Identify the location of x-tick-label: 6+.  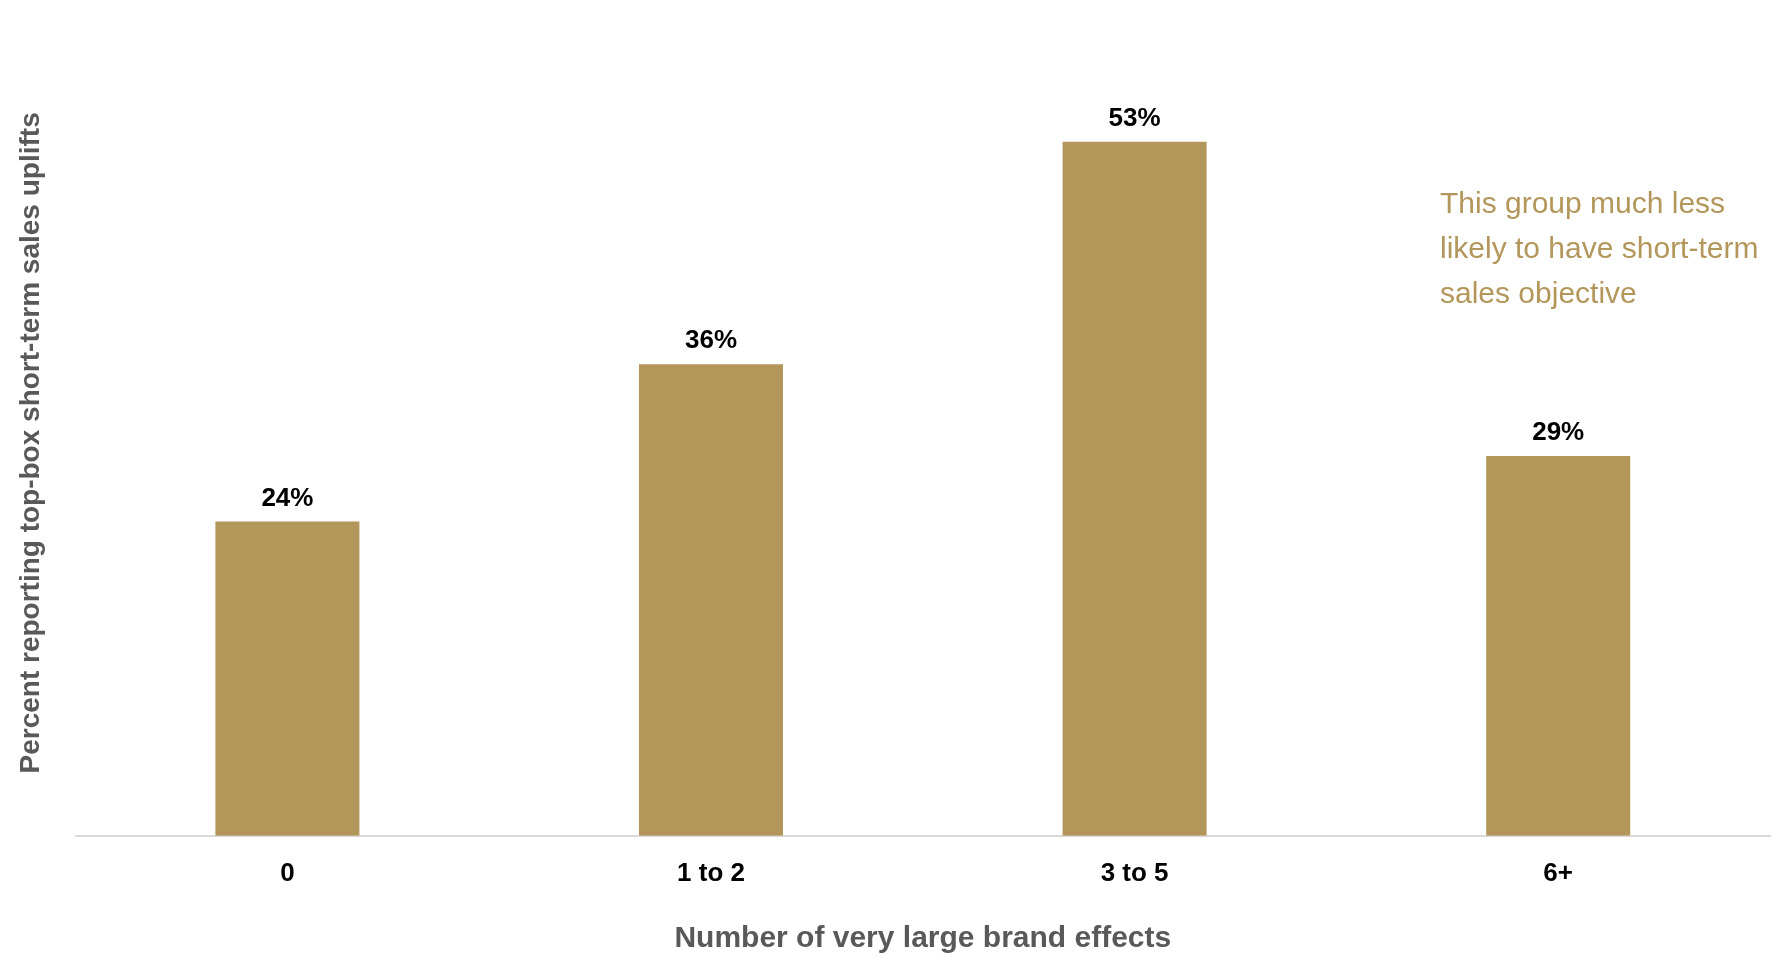
(1558, 871).